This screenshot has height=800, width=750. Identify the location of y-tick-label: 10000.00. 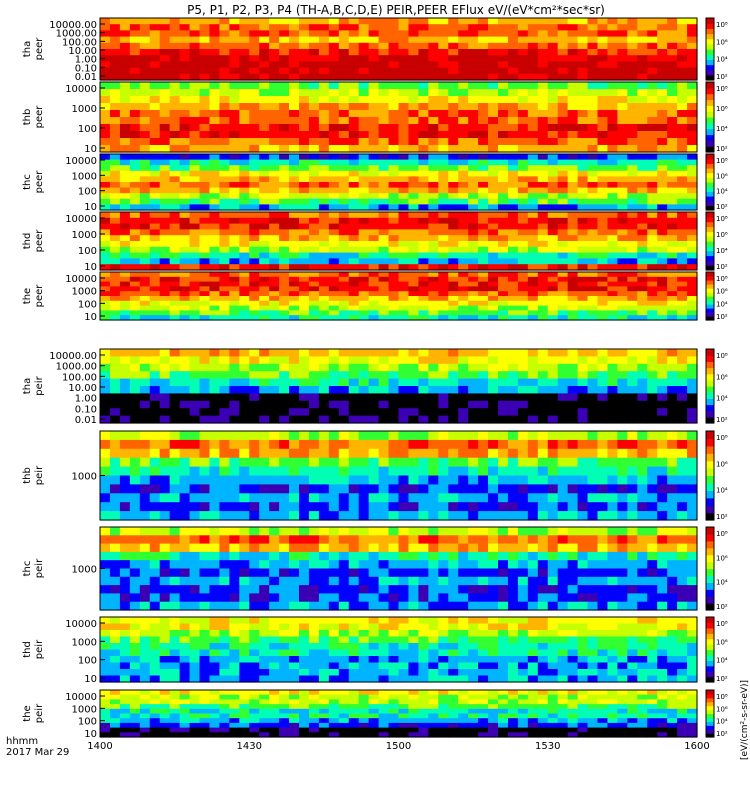
(73, 356).